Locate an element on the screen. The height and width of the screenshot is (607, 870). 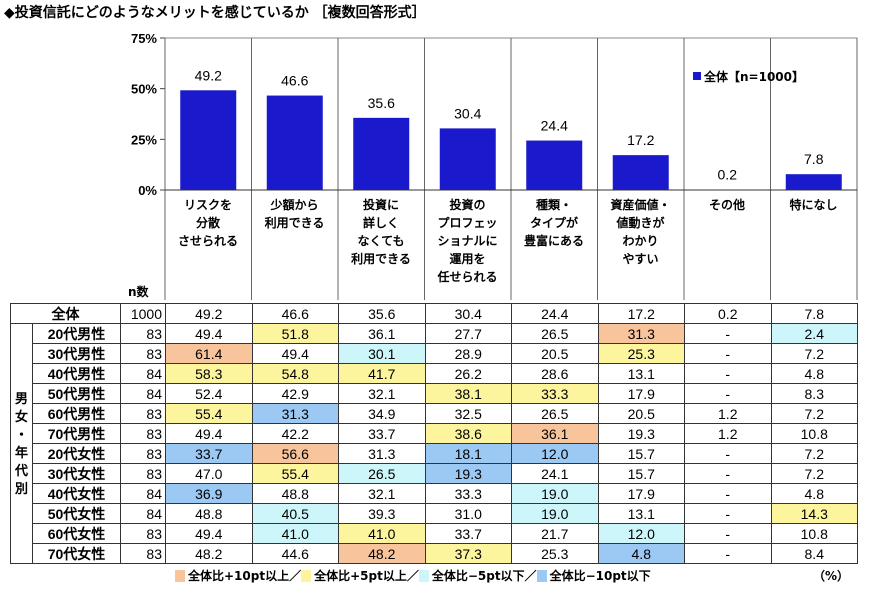
value-cell: 26.2 is located at coordinates (468, 373).